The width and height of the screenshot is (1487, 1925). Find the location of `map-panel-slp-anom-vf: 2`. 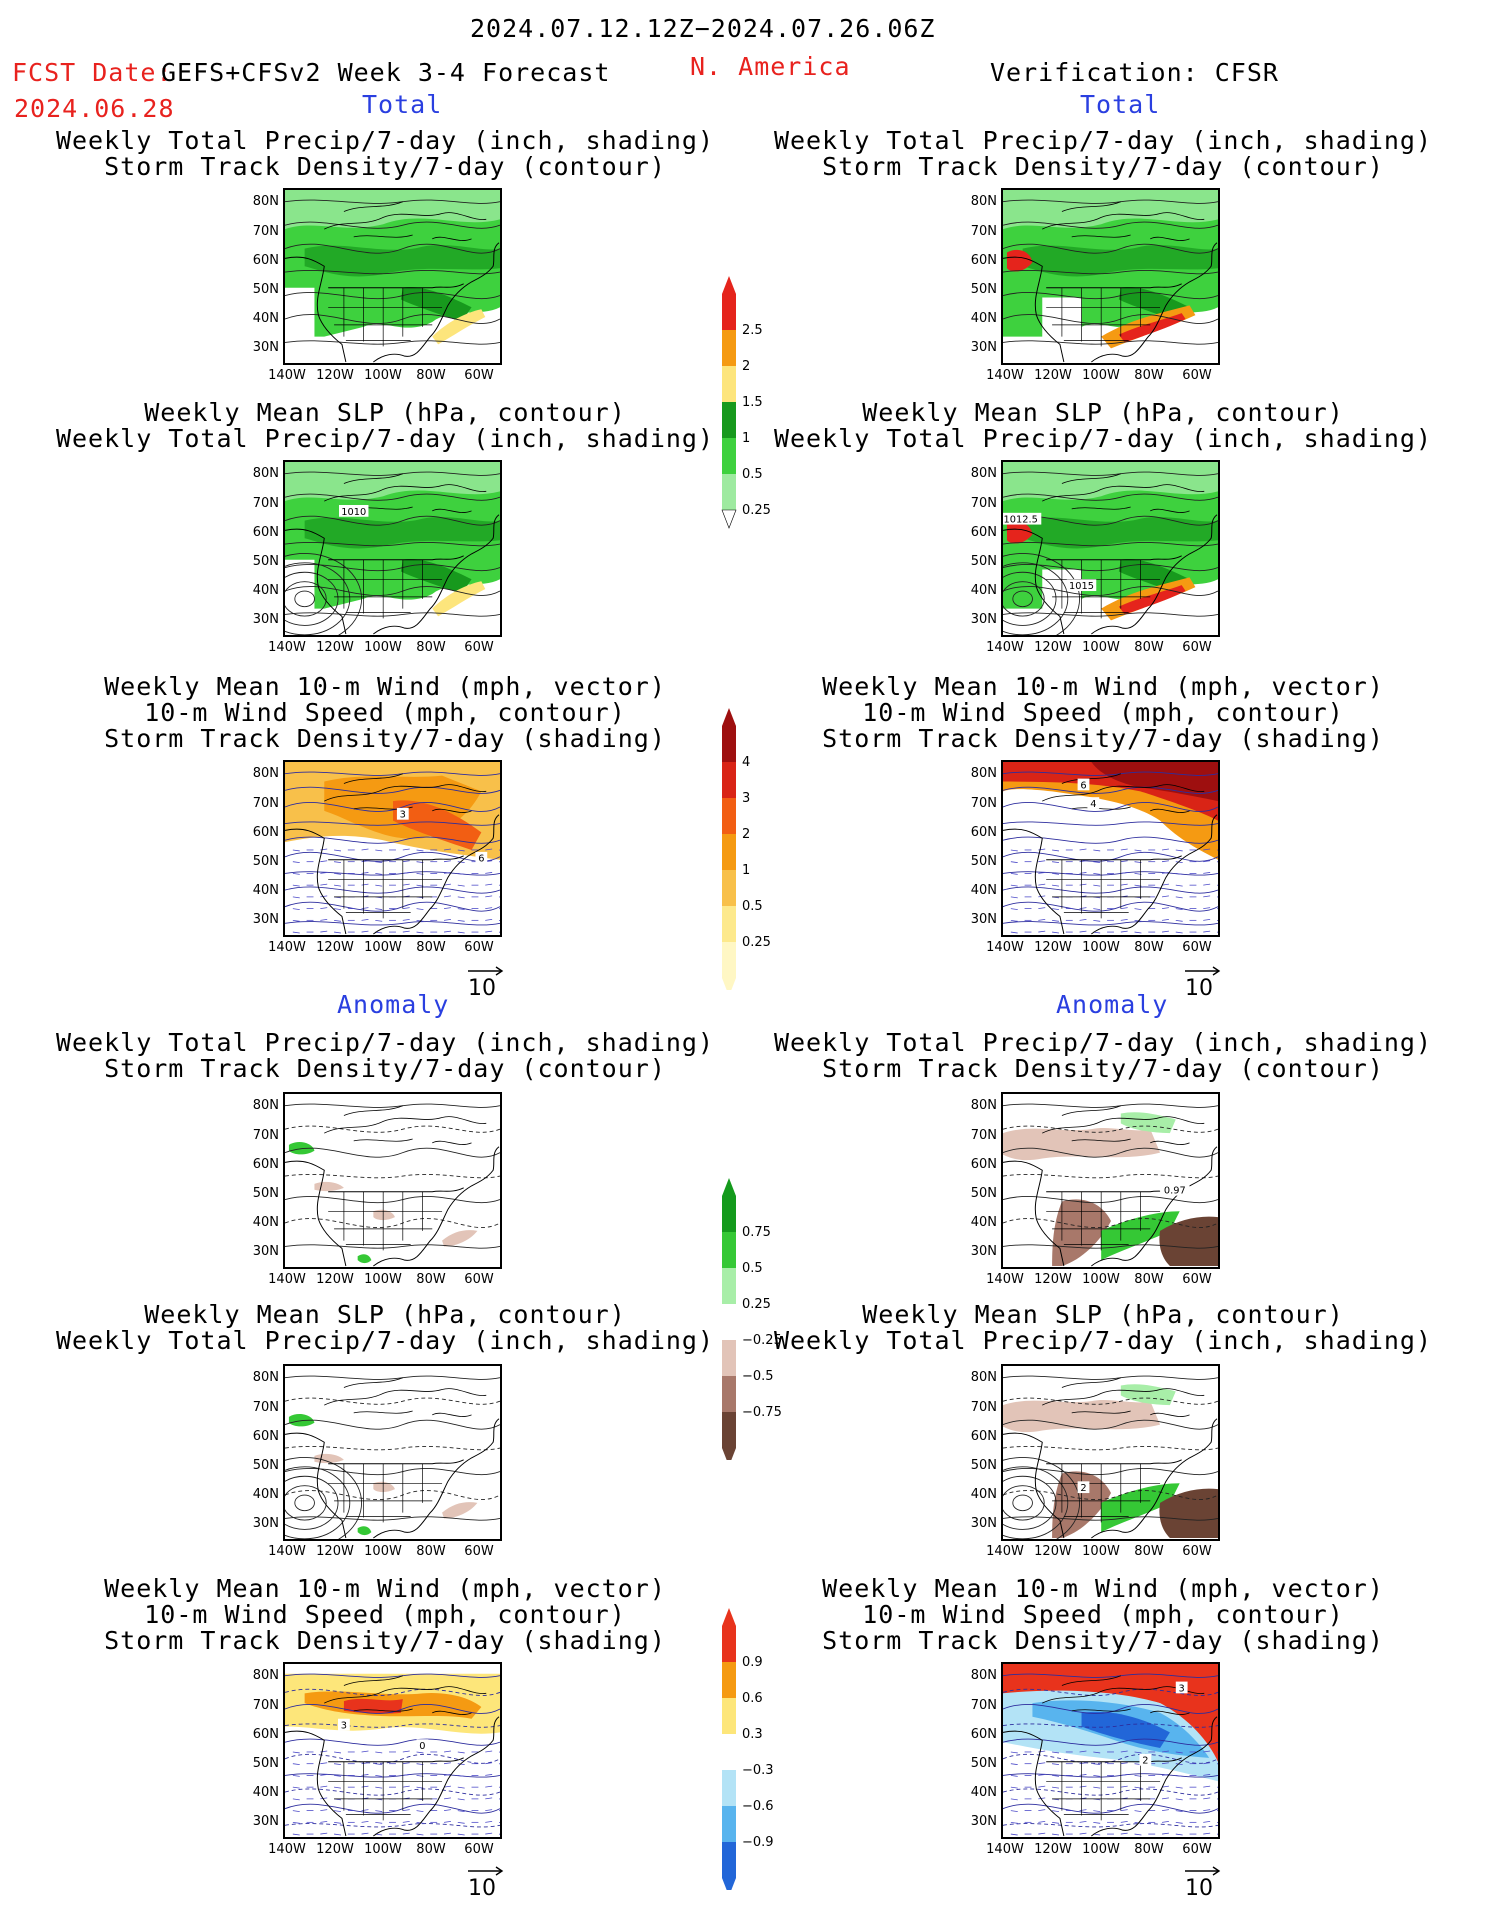

map-panel-slp-anom-vf: 2 is located at coordinates (1110, 1452).